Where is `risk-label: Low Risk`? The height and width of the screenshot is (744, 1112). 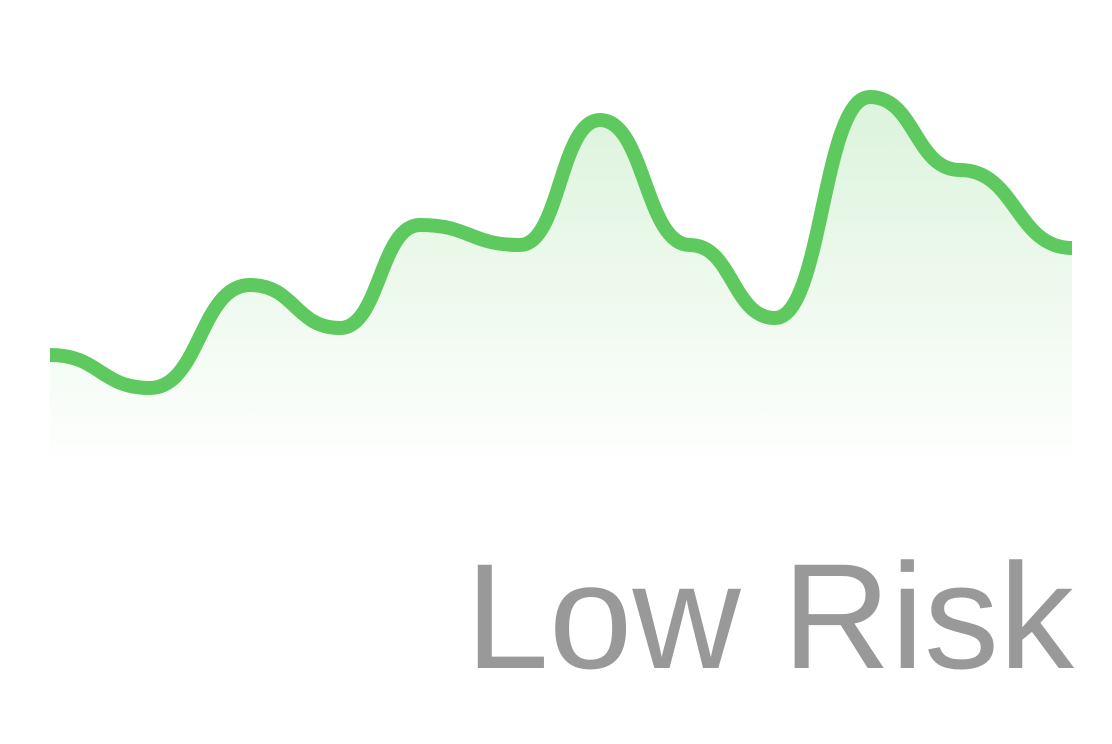 risk-label: Low Risk is located at coordinates (770, 616).